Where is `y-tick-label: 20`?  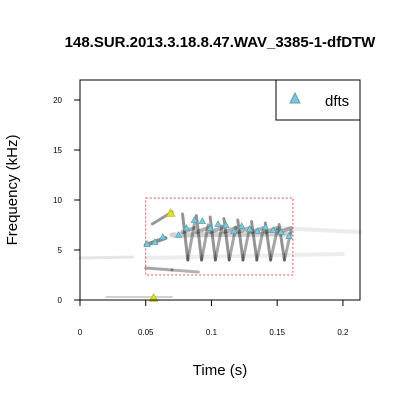 y-tick-label: 20 is located at coordinates (57, 100).